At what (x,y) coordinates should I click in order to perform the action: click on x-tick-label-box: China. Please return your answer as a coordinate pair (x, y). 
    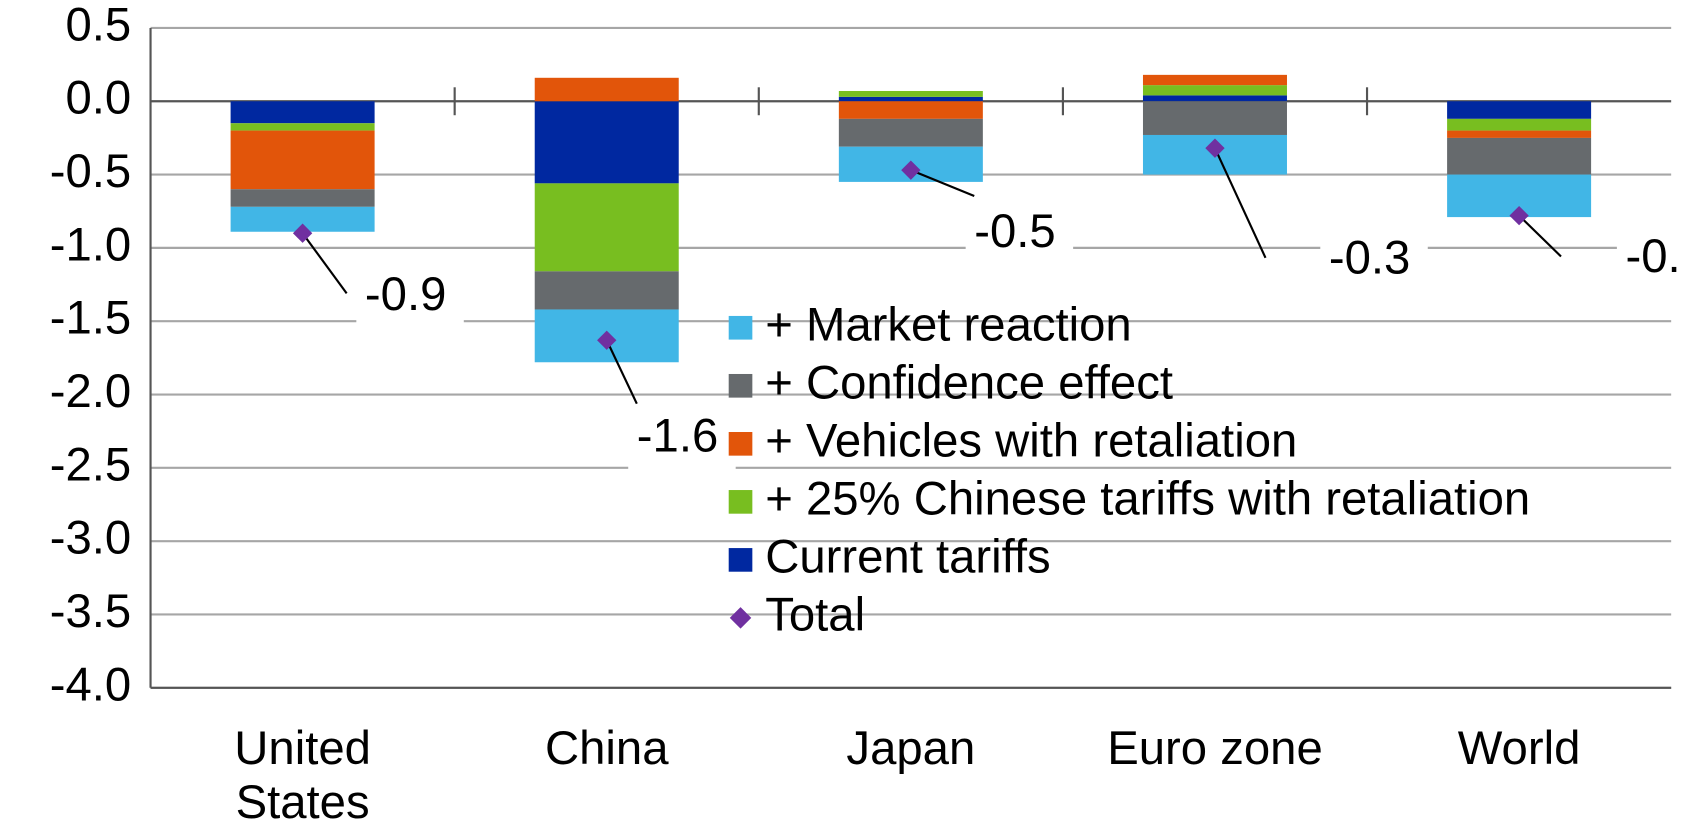
    Looking at the image, I should click on (606, 748).